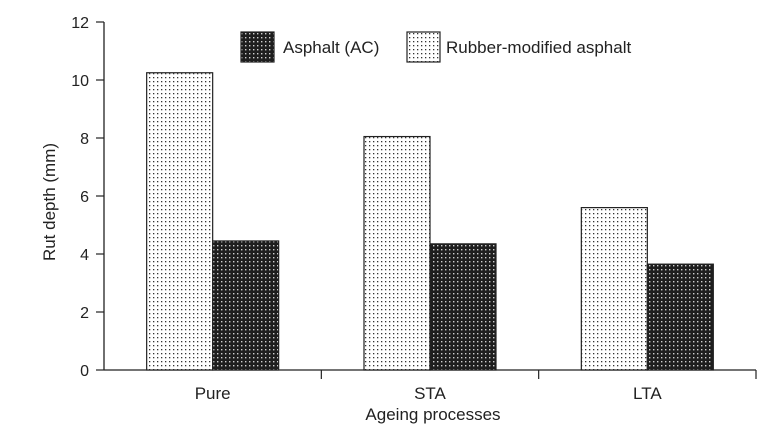 This screenshot has width=776, height=444. What do you see at coordinates (538, 47) in the screenshot?
I see `legend-label-rubber-modified: Rubber-modified asphalt` at bounding box center [538, 47].